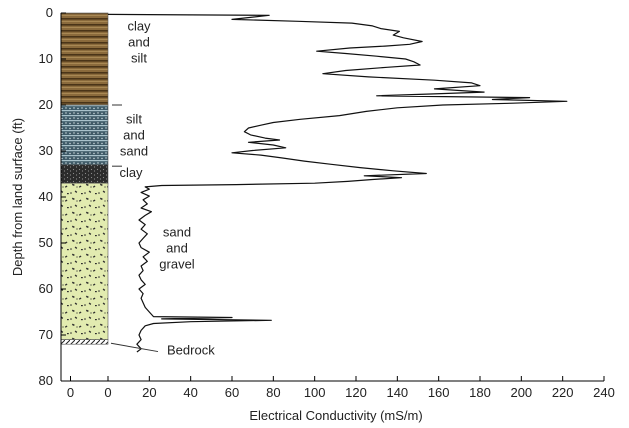 The height and width of the screenshot is (428, 629). I want to click on lithology-label-silt-sand: silt, so click(134, 118).